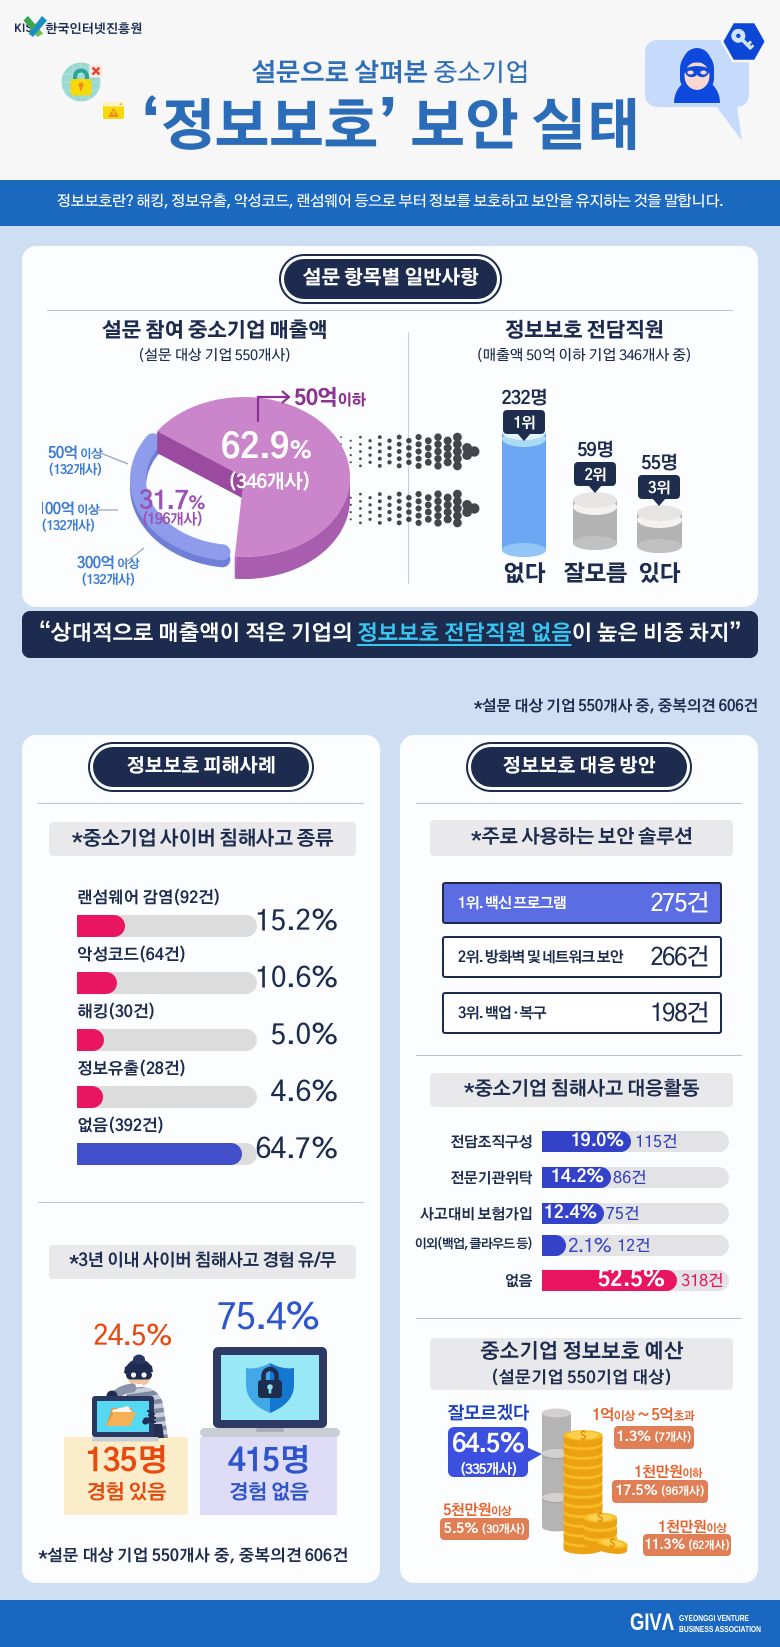  I want to click on svg-text: 300억 이상, so click(108, 563).